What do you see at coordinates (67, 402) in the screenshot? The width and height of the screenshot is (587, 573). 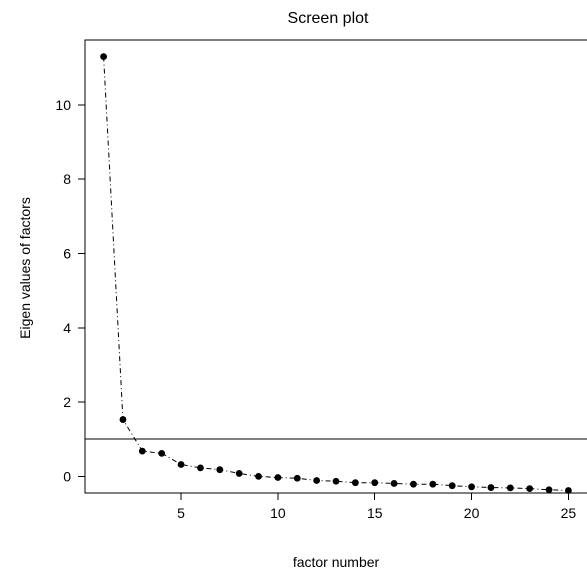 I see `y-tick-label: 2` at bounding box center [67, 402].